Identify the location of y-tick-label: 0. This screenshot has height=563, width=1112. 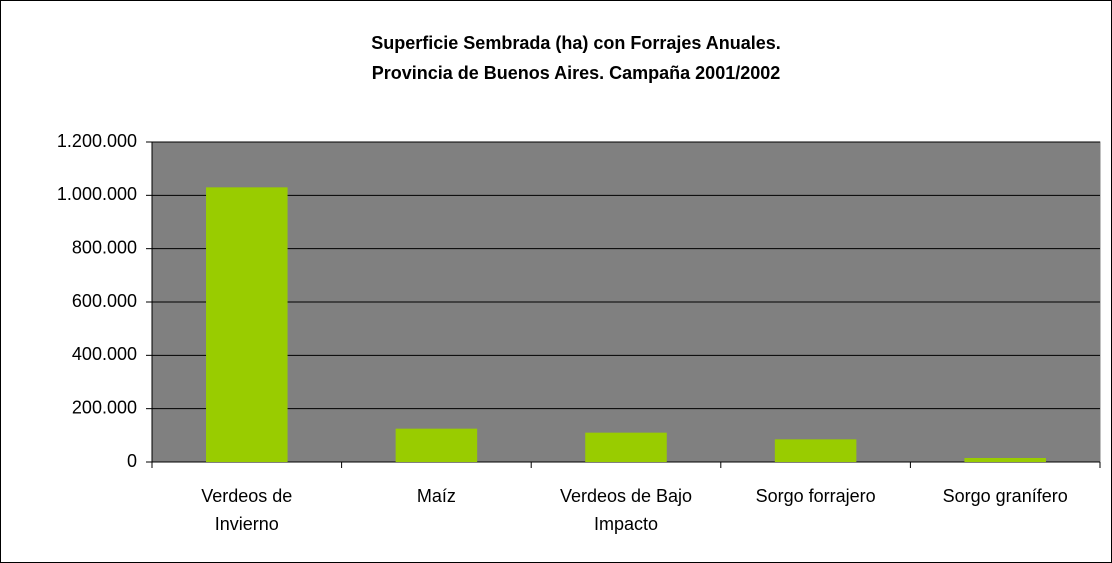
(132, 461).